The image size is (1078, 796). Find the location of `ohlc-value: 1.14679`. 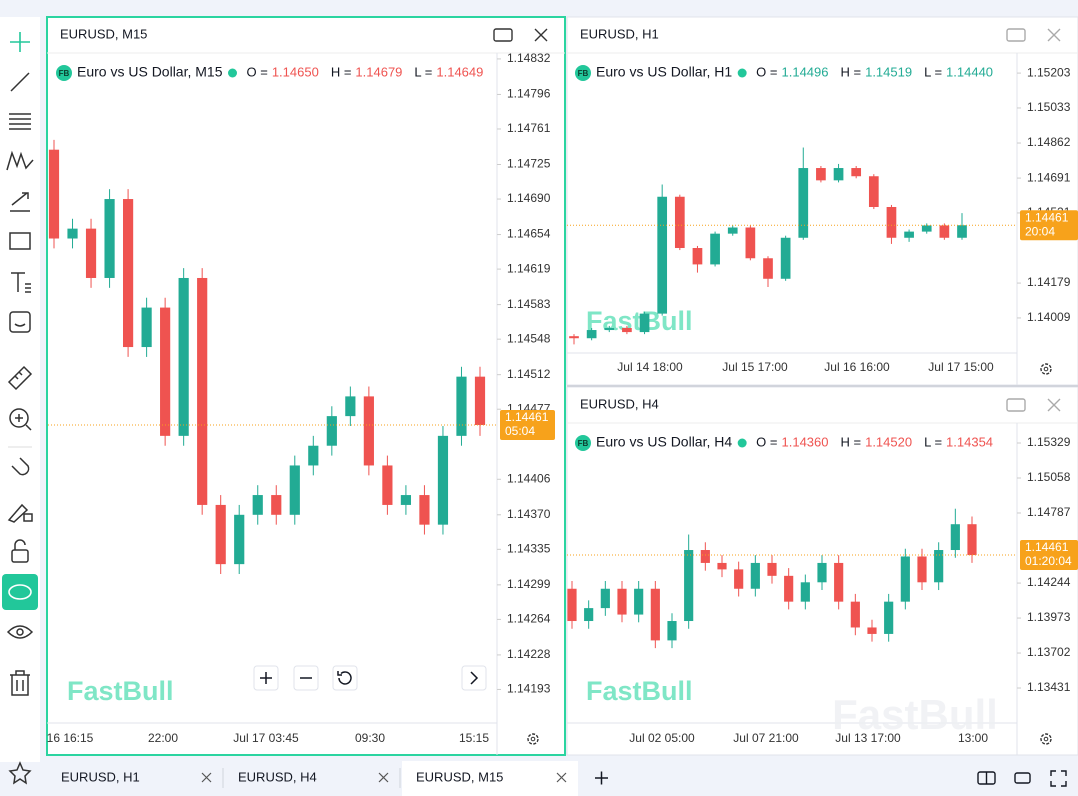

ohlc-value: 1.14679 is located at coordinates (378, 71).